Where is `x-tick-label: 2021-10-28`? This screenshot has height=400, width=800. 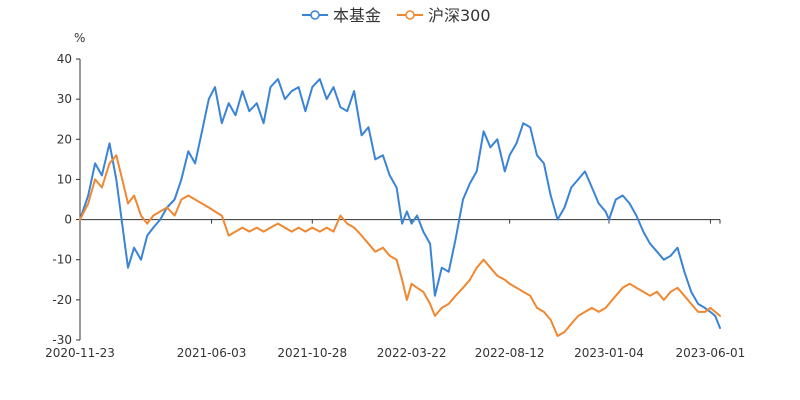
x-tick-label: 2021-10-28 is located at coordinates (312, 353).